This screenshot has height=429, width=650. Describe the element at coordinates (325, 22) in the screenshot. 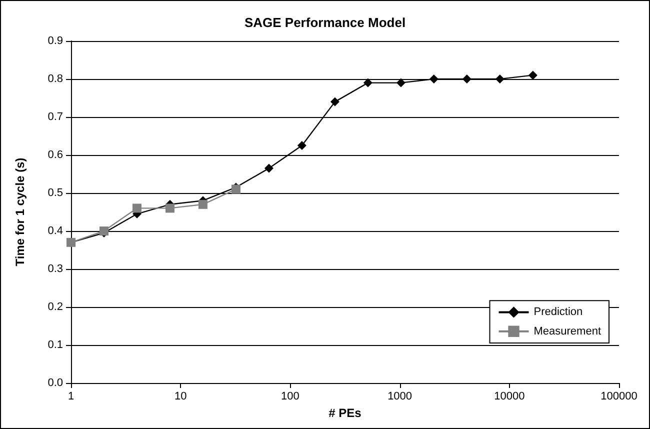

I see `chart-title: SAGE Performance Model` at that location.